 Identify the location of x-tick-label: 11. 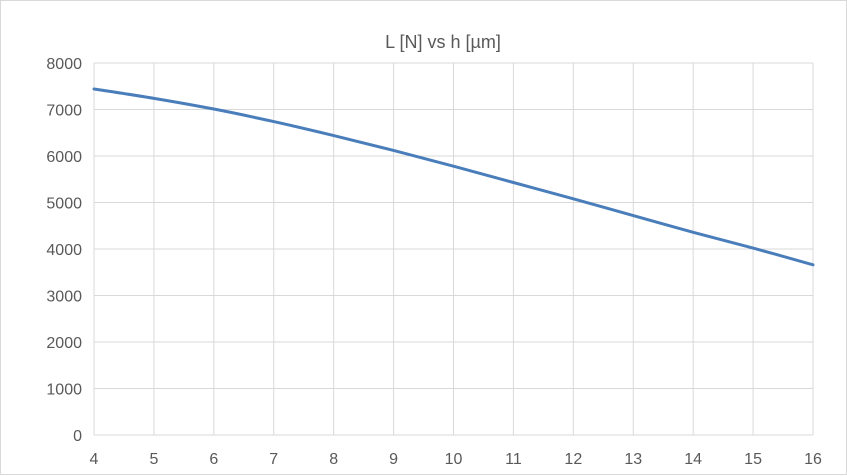
(513, 459).